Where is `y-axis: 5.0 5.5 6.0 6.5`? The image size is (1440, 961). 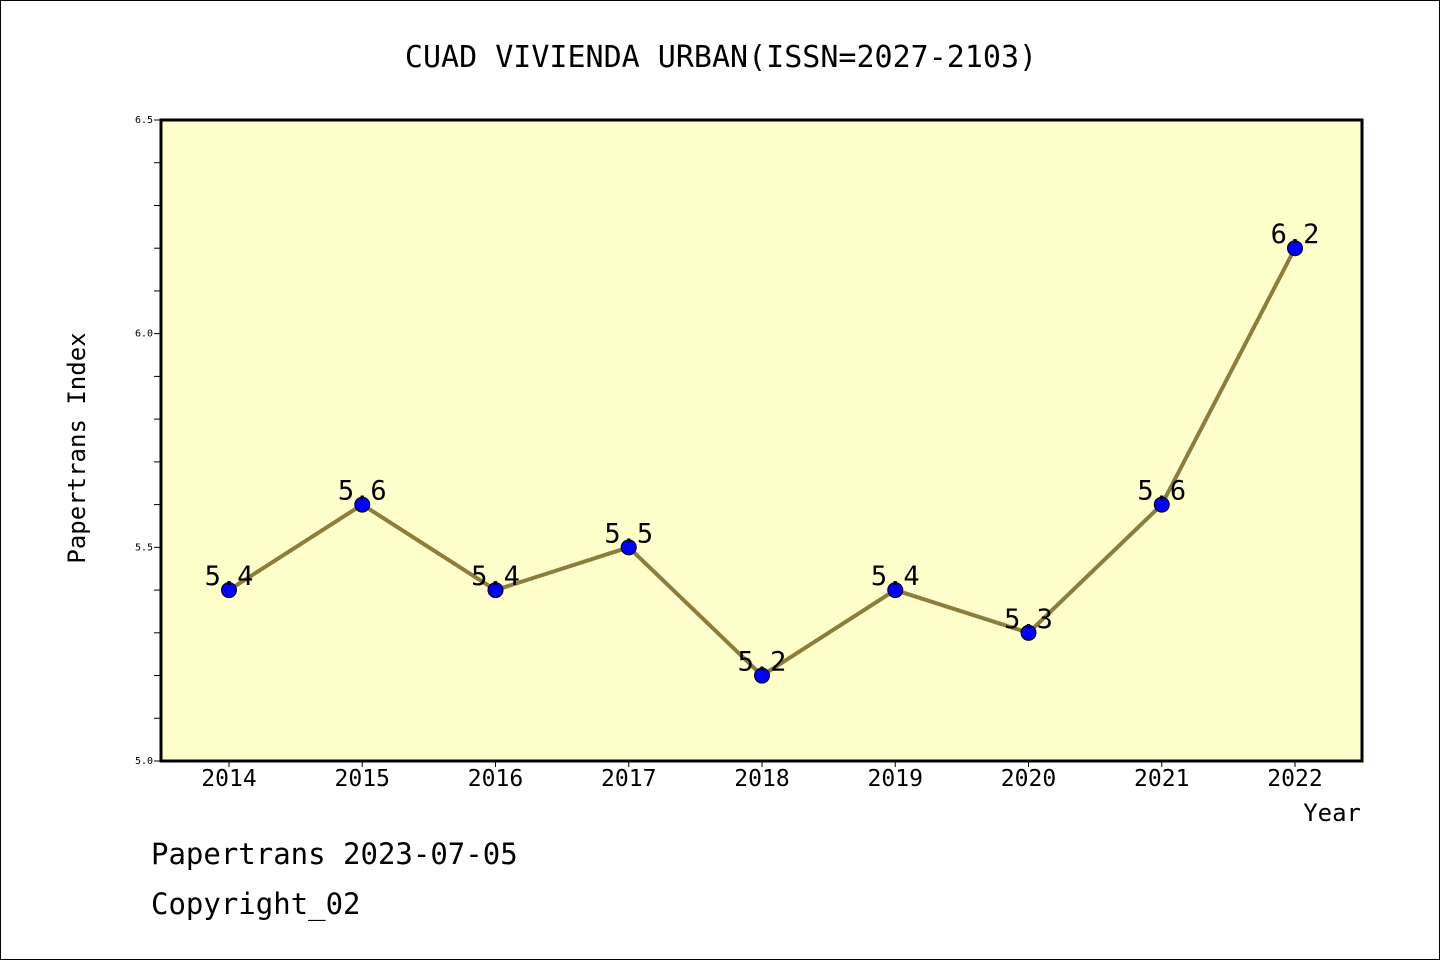
y-axis: 5.0 5.5 6.0 6.5 is located at coordinates (148, 441).